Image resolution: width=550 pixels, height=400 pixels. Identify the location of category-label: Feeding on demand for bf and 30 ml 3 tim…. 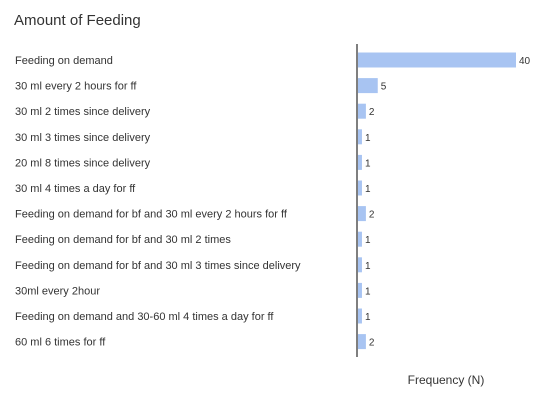
(158, 266).